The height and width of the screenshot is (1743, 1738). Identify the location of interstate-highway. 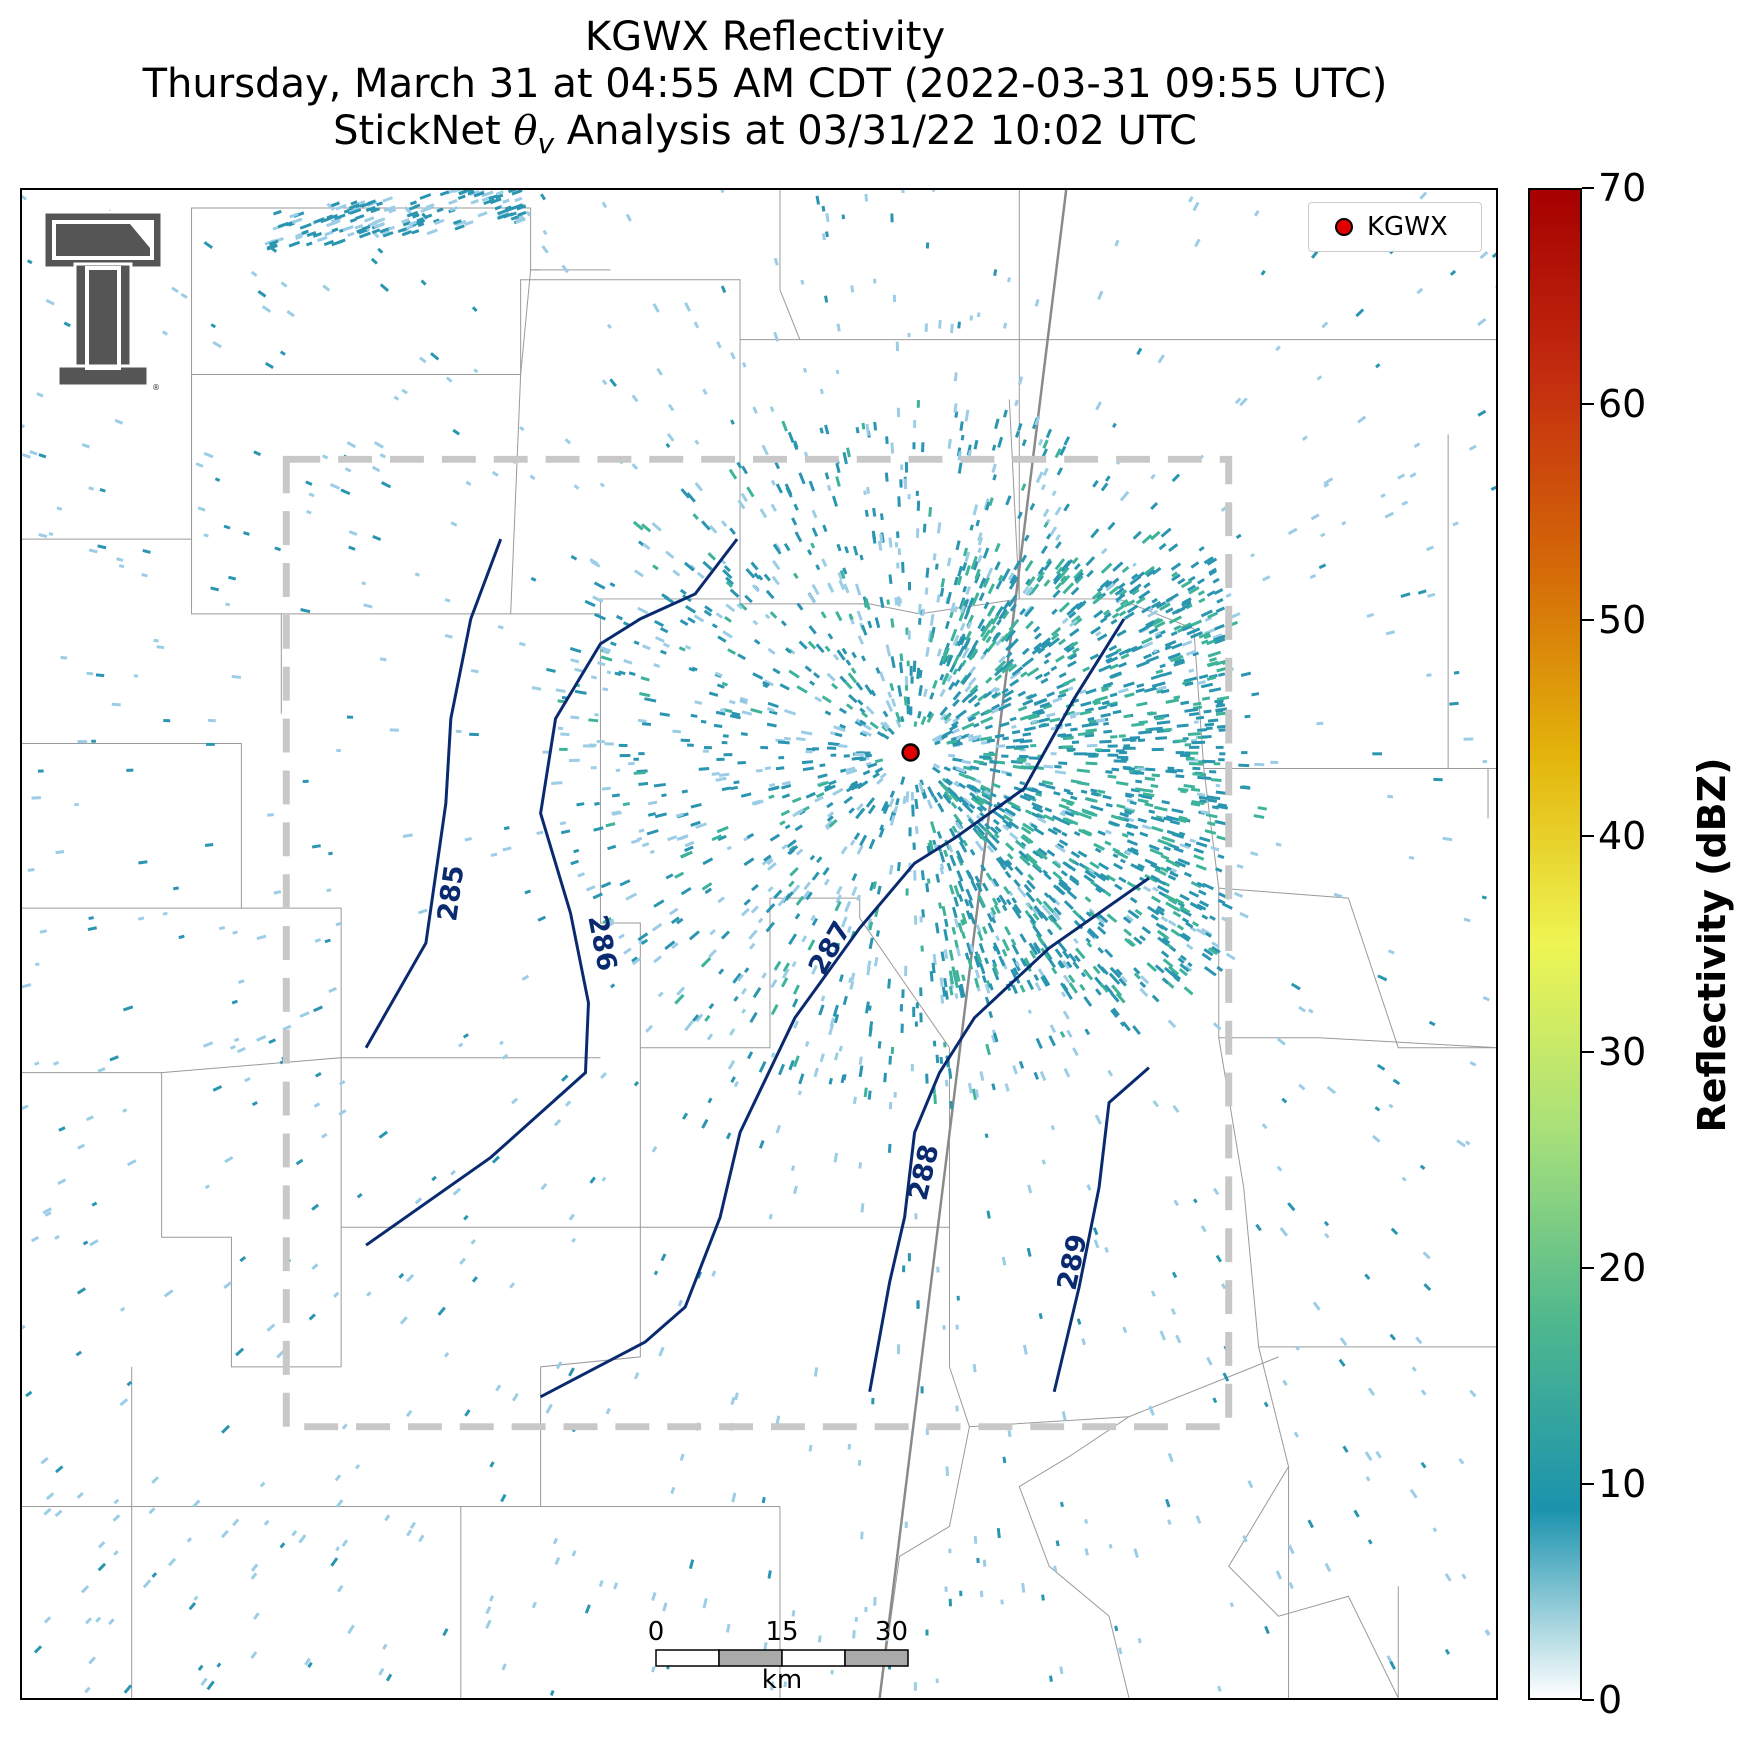
(973, 944).